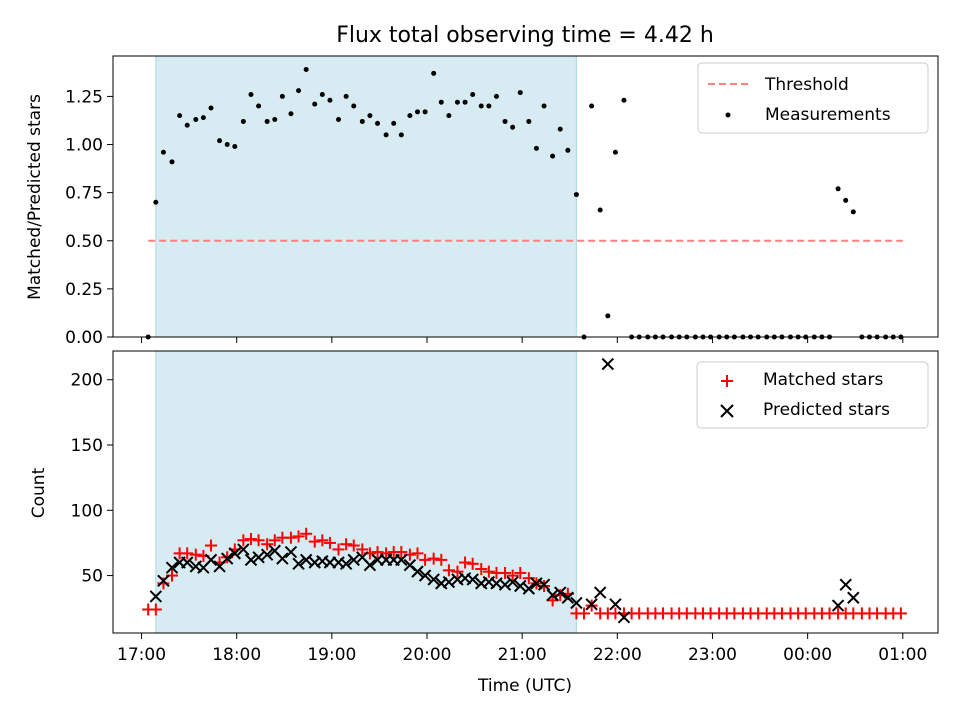  What do you see at coordinates (92, 577) in the screenshot?
I see `count-y-tick-label: 50` at bounding box center [92, 577].